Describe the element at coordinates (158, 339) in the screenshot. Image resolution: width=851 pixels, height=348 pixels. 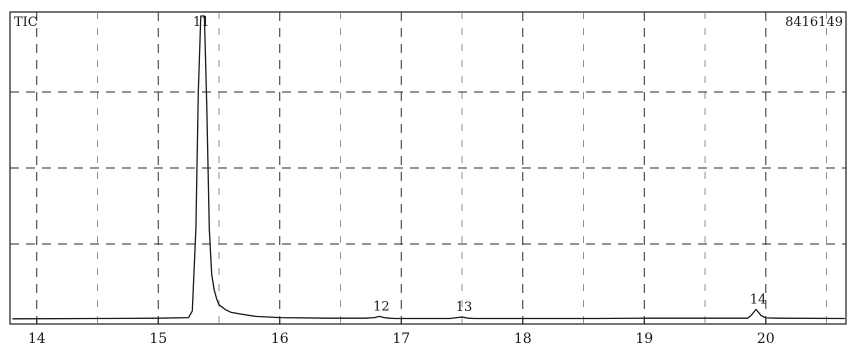
I see `x-tick-label-15: 15` at that location.